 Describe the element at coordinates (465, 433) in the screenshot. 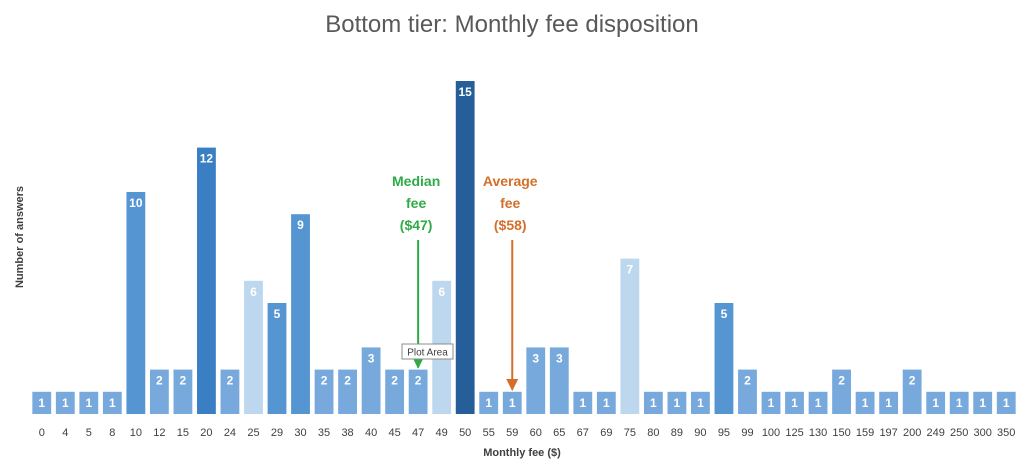

I see `x-tick-50: 50` at that location.